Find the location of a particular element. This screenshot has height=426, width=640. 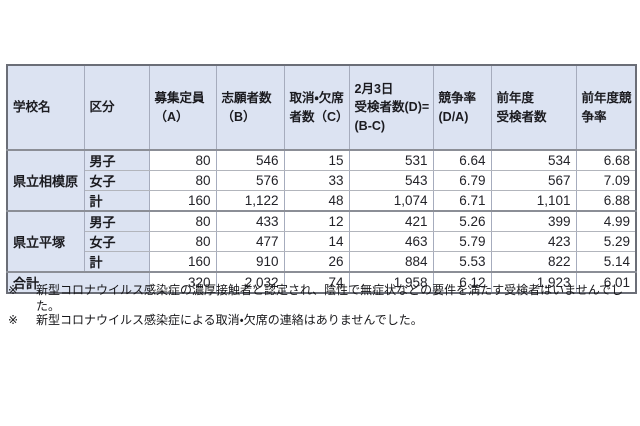

data-cell: 1,101 is located at coordinates (533, 201).